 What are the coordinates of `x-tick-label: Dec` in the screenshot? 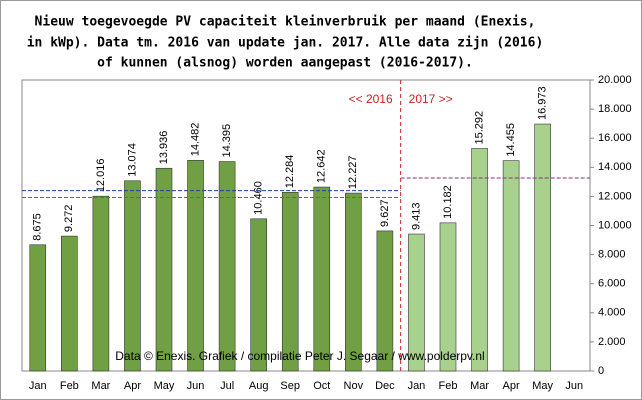 It's located at (385, 386).